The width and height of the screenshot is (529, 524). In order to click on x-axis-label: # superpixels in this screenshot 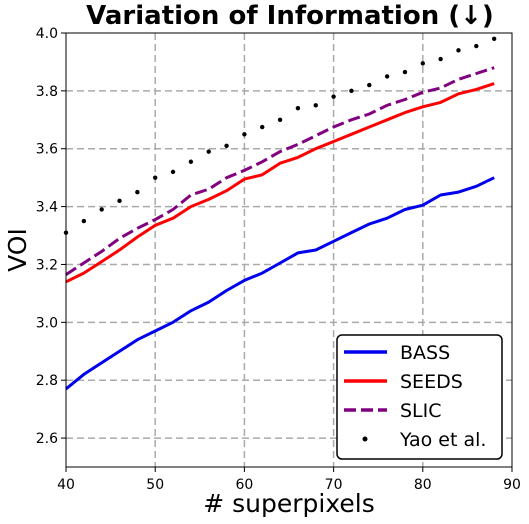, I will do `click(288, 503)`.